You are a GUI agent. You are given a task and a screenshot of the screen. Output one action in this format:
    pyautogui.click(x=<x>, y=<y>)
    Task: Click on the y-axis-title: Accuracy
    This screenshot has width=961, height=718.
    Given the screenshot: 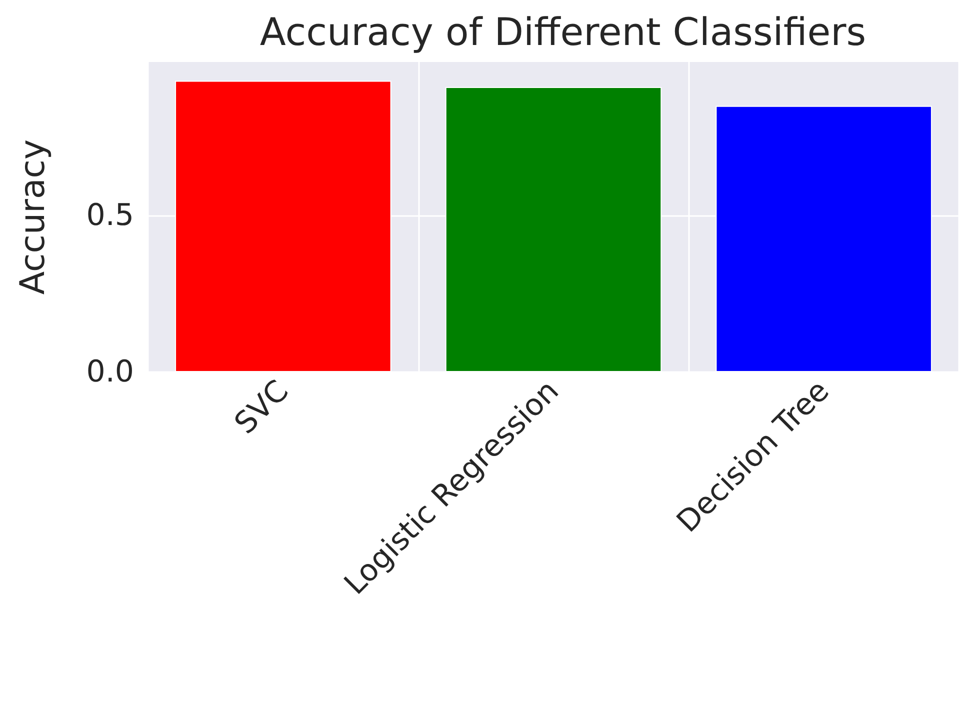 What is the action you would take?
    pyautogui.click(x=33, y=217)
    